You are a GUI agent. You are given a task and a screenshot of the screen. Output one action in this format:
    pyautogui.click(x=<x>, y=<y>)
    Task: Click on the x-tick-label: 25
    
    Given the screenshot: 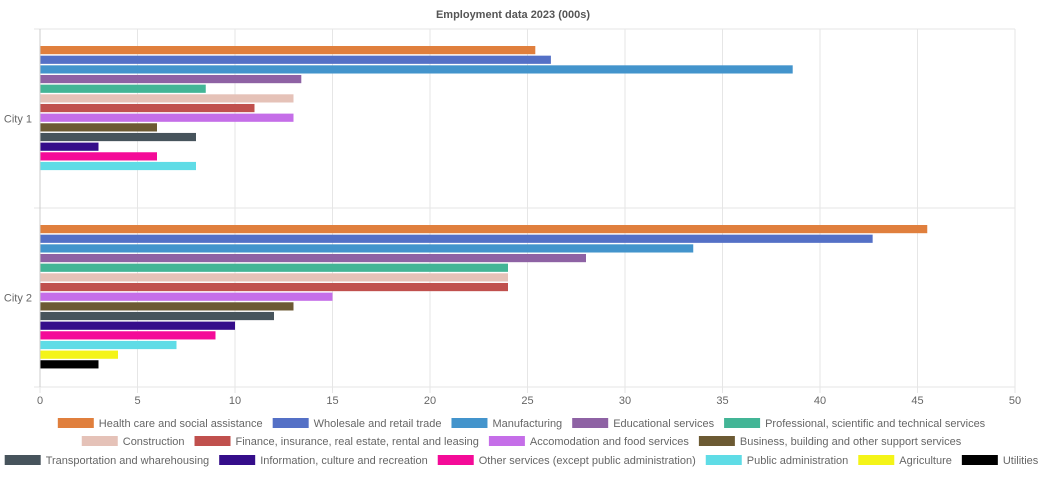 What is the action you would take?
    pyautogui.click(x=527, y=401)
    